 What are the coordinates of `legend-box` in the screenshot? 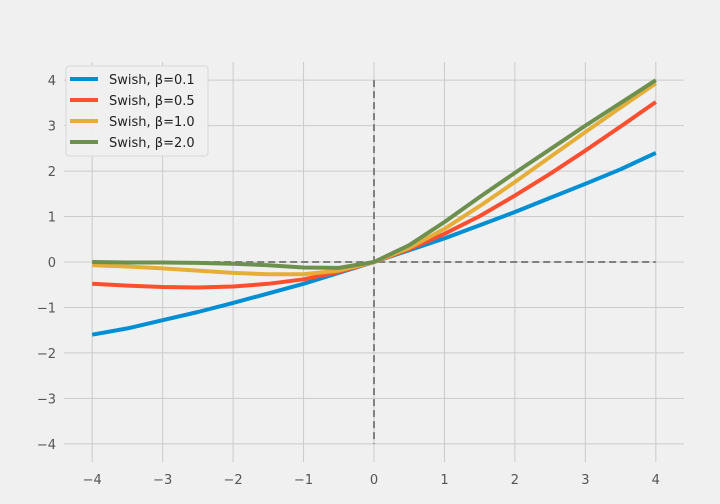 It's located at (137, 111).